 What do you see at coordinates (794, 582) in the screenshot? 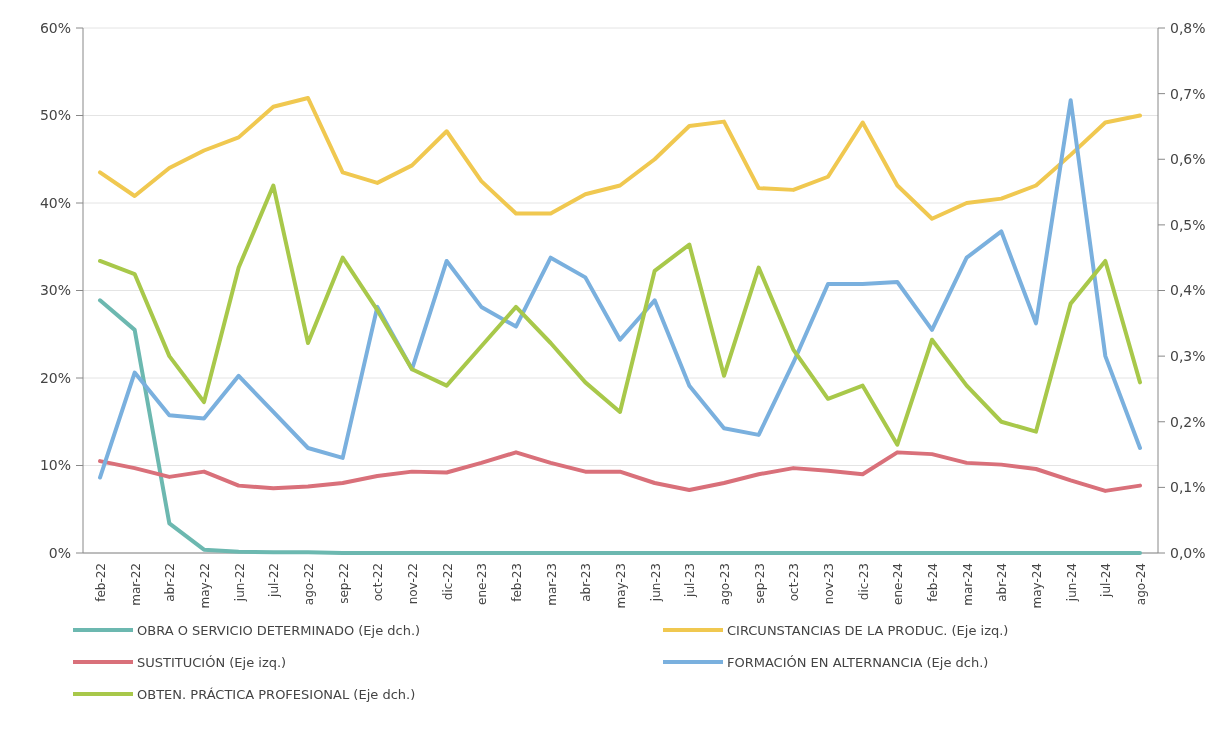
I see `x-tick-label: oct-23` at bounding box center [794, 582].